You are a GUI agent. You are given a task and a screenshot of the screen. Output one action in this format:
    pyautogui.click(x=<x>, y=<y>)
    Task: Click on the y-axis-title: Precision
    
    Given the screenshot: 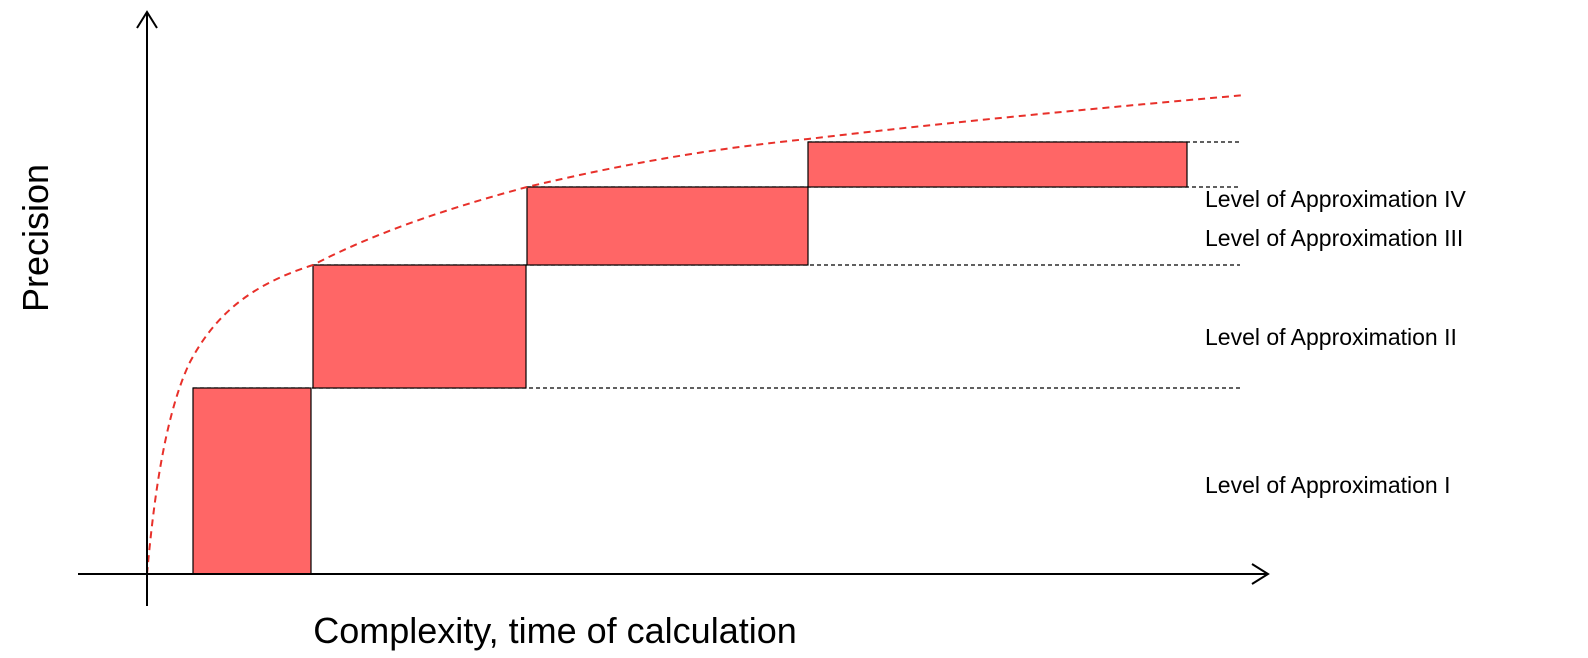 What is the action you would take?
    pyautogui.click(x=35, y=238)
    